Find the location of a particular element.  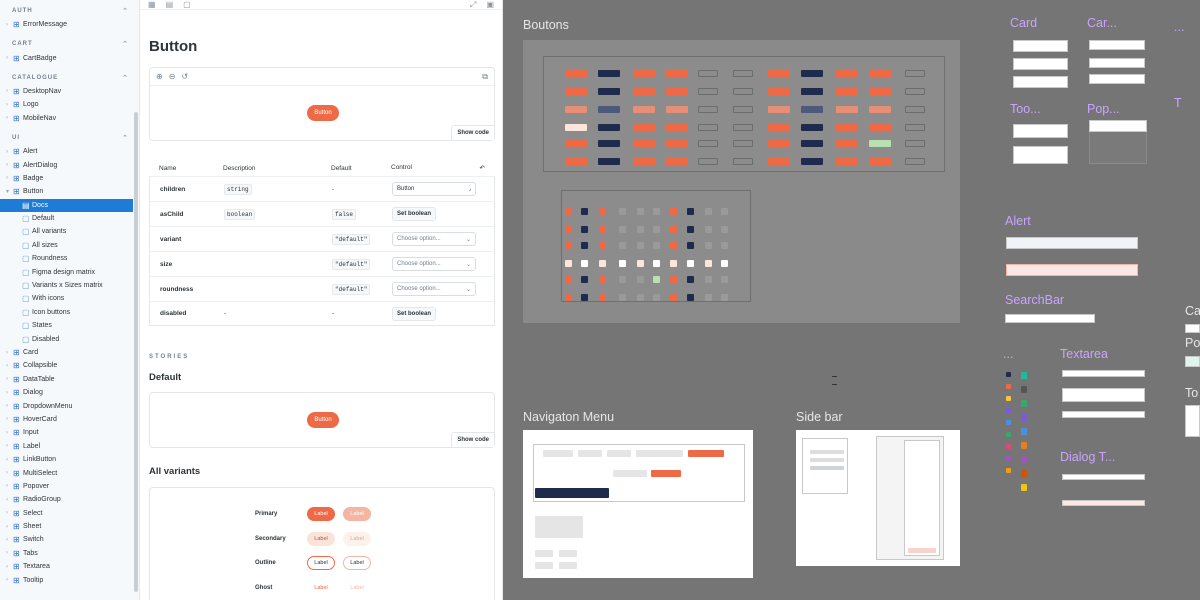

expand-icon: ⤢ is located at coordinates (473, 4).